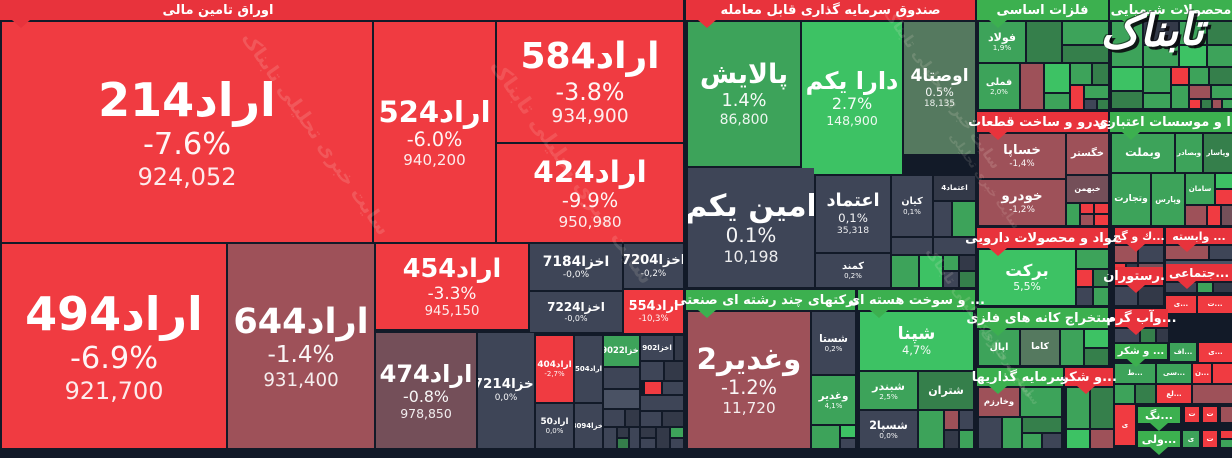  I want to click on stock-tile: امین یکم 0.1% 10,198, so click(751, 227).